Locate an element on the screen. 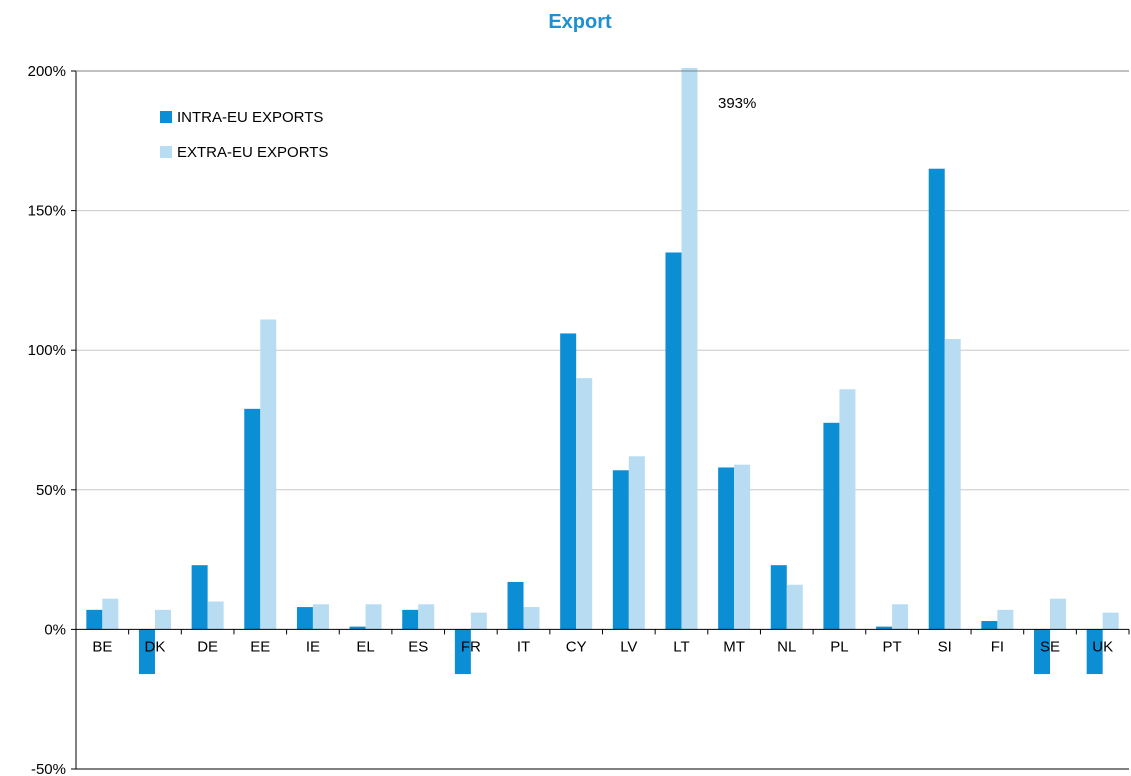 This screenshot has height=776, width=1131. x-tick-label: NL is located at coordinates (786, 646).